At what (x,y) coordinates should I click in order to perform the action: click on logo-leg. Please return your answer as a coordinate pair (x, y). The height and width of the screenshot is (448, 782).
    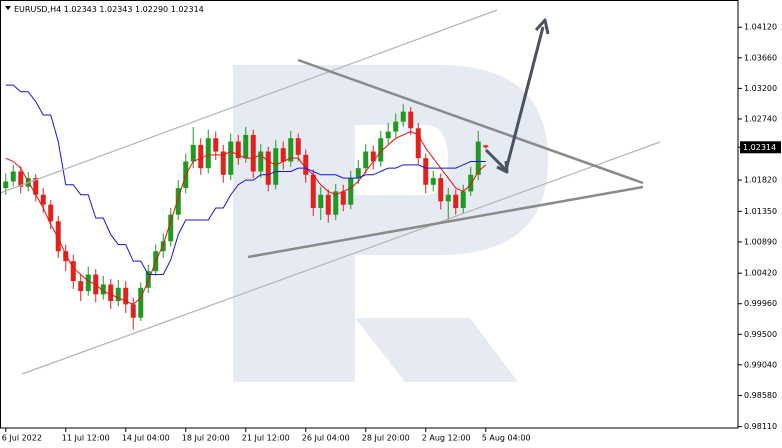
    Looking at the image, I should click on (436, 350).